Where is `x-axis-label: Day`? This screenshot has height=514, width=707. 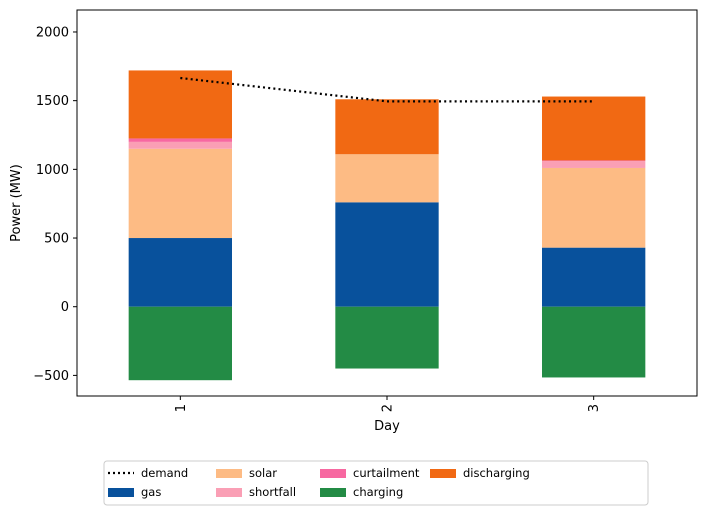 x-axis-label: Day is located at coordinates (387, 426).